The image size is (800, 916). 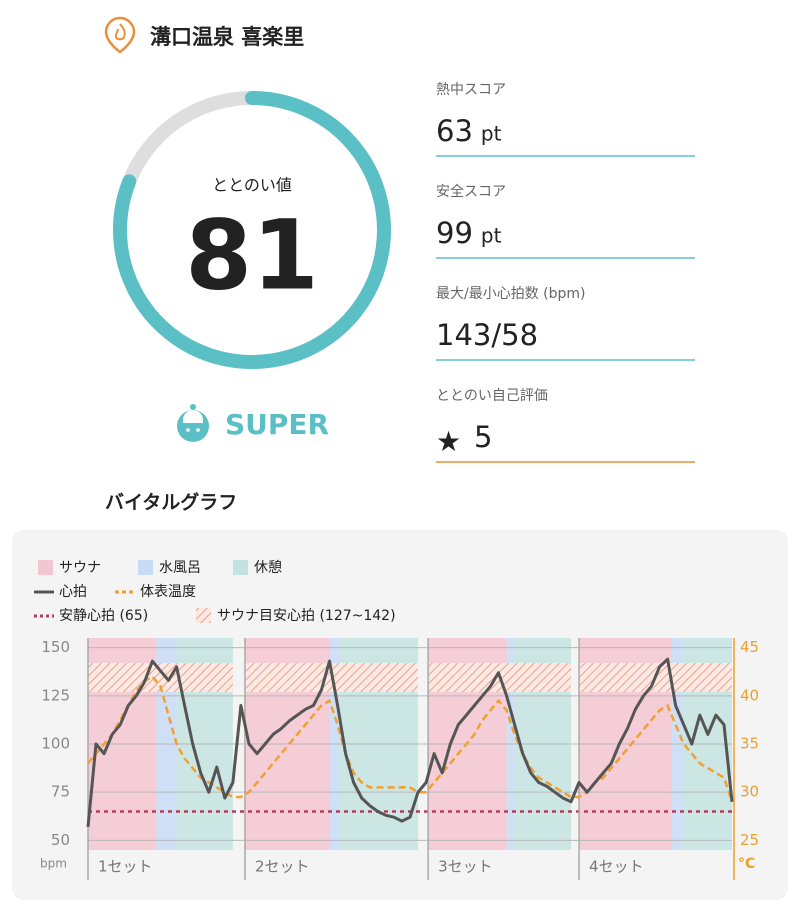 I want to click on set-label: 4セット, so click(x=616, y=867).